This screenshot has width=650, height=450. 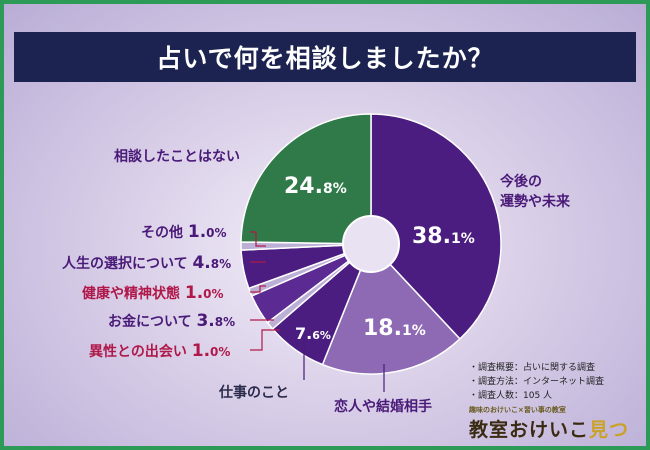 What do you see at coordinates (221, 264) in the screenshot?
I see `label-life-choice-dec: 8%` at bounding box center [221, 264].